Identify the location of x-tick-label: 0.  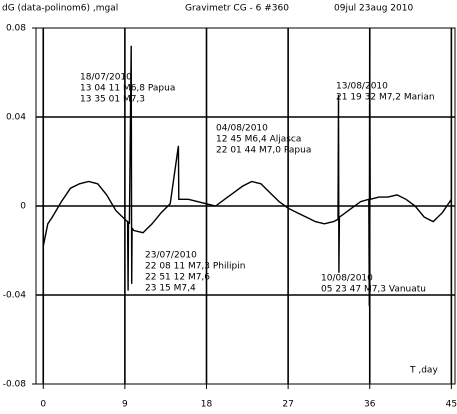
(43, 405).